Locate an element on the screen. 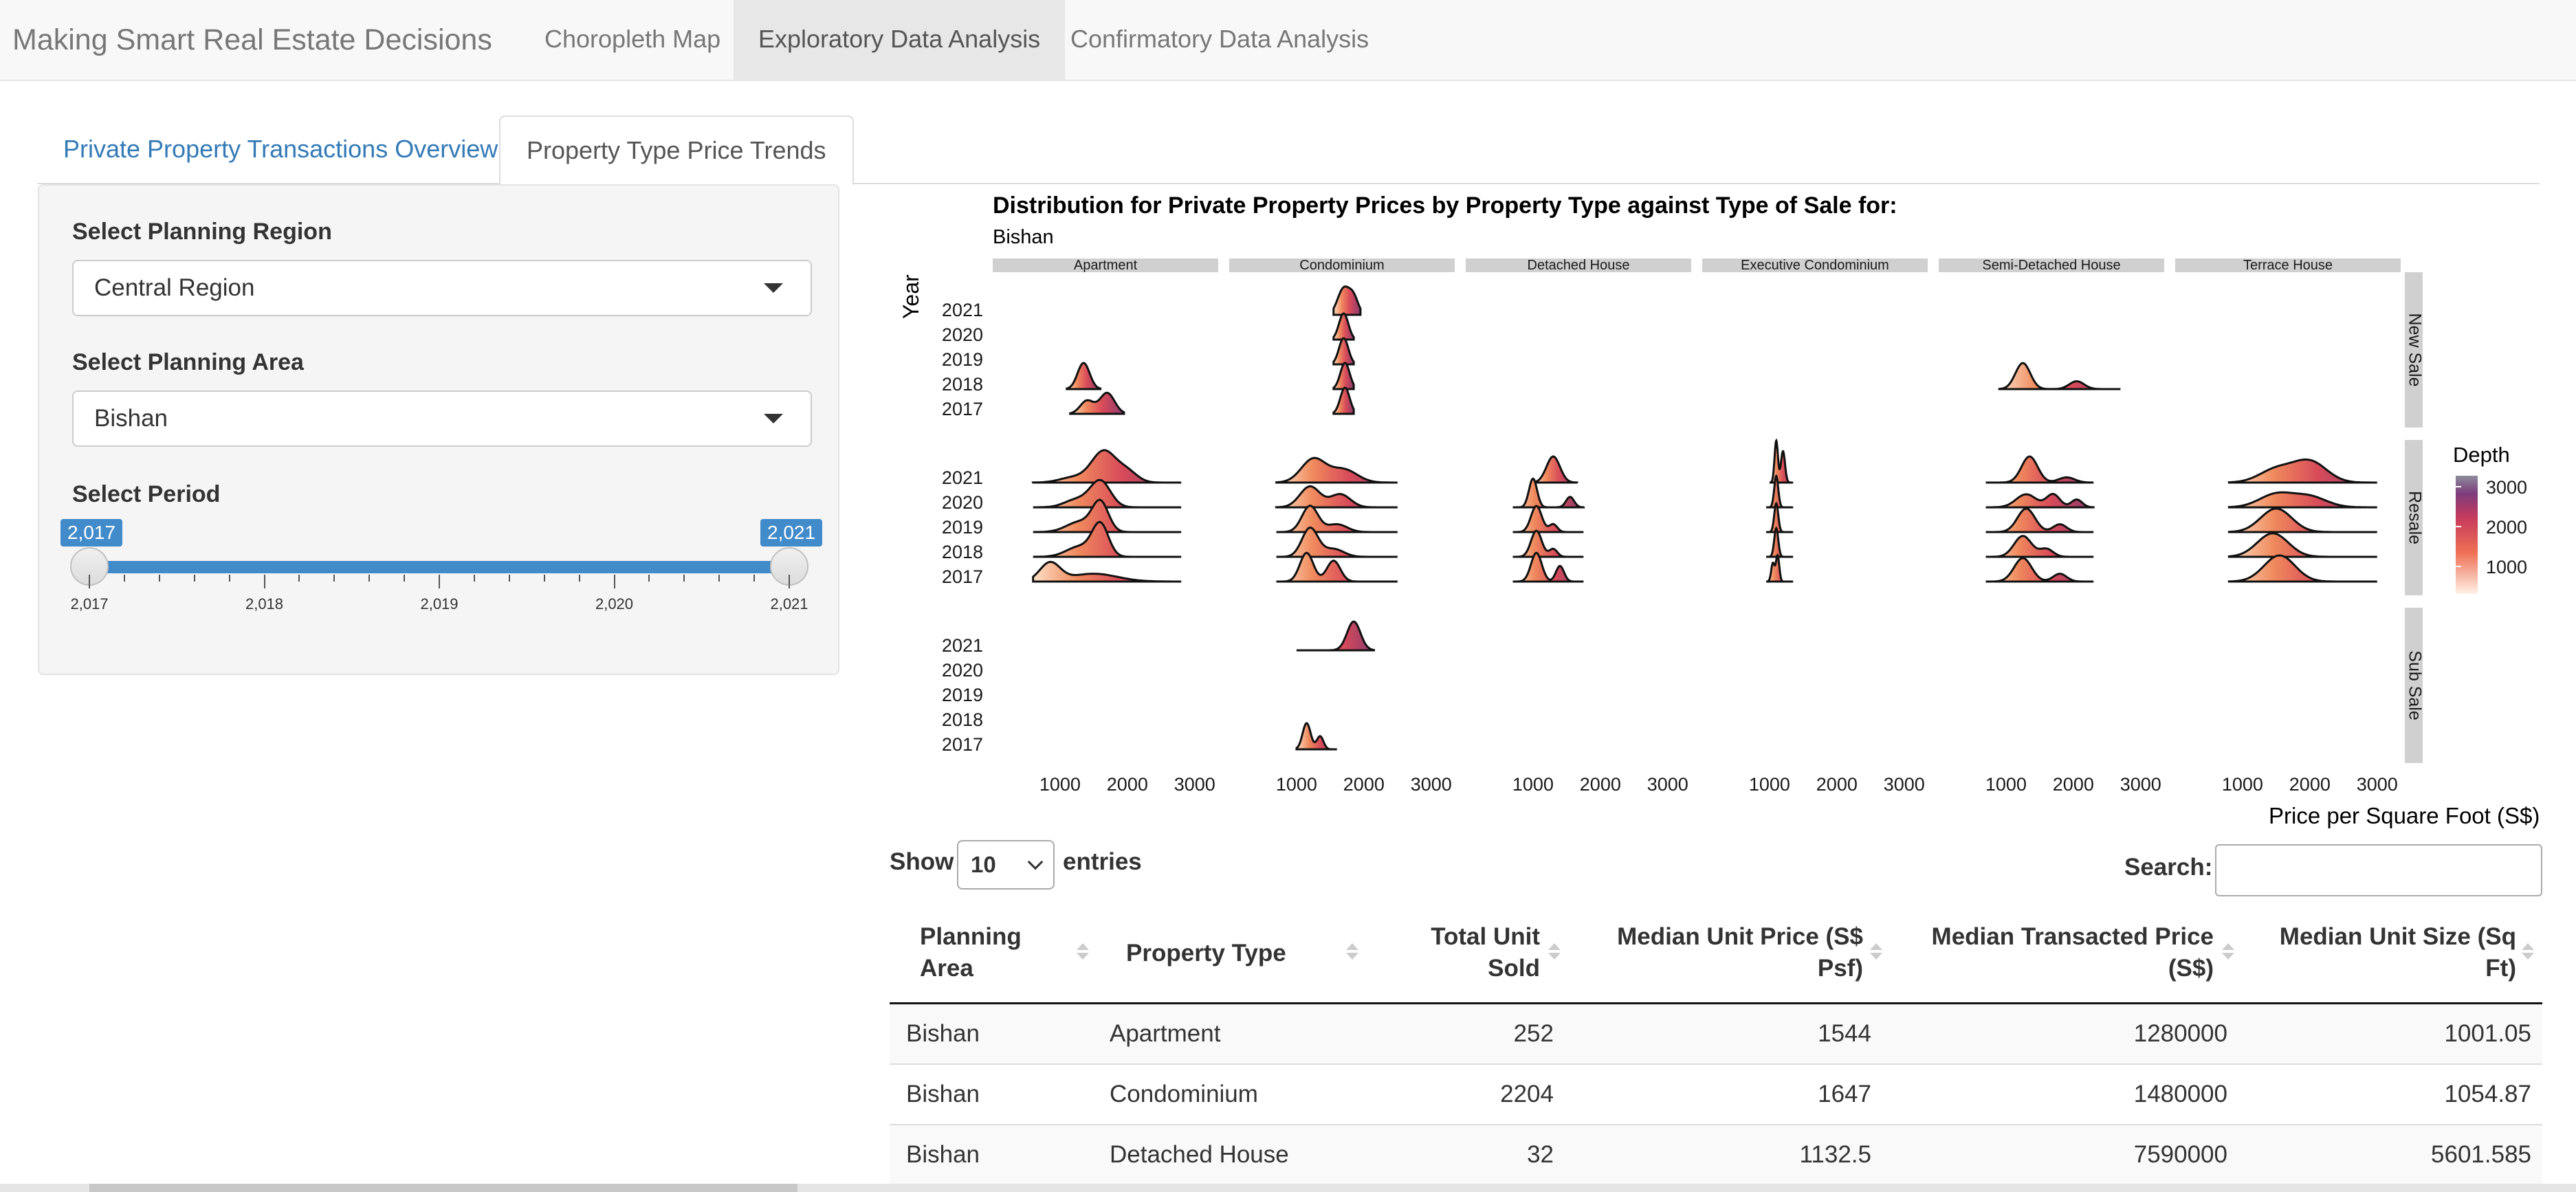 This screenshot has height=1192, width=2576. caret-down-icon is located at coordinates (773, 418).